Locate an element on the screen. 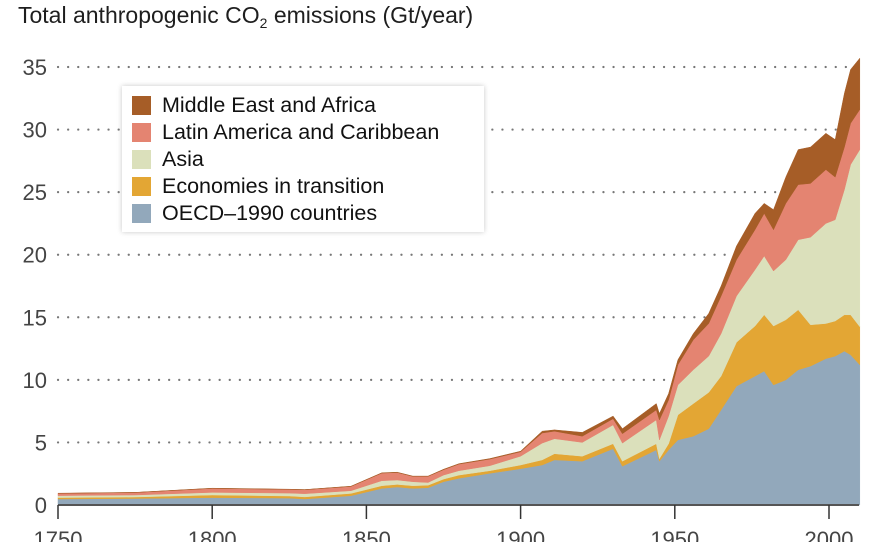 Image resolution: width=880 pixels, height=542 pixels. y-tick-label: 10 is located at coordinates (35, 380).